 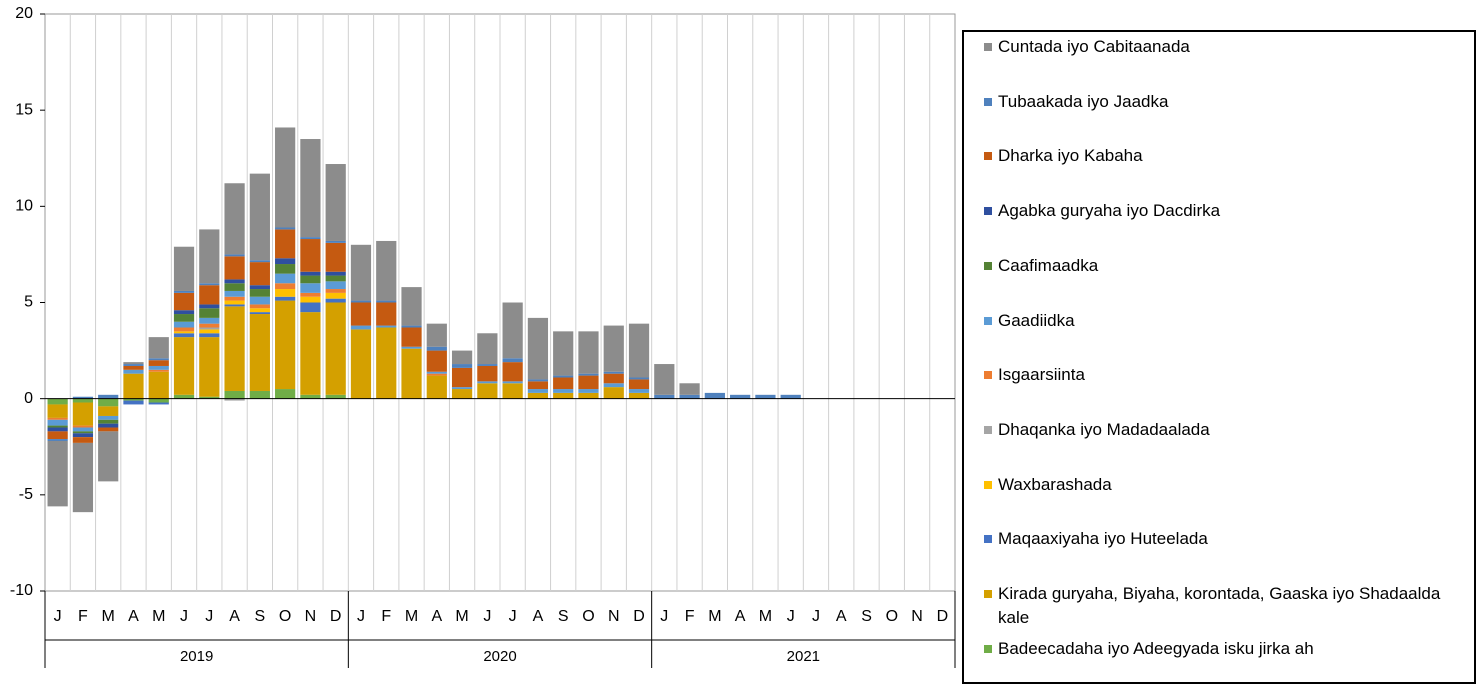 What do you see at coordinates (614, 616) in the screenshot?
I see `x-tick-label: N` at bounding box center [614, 616].